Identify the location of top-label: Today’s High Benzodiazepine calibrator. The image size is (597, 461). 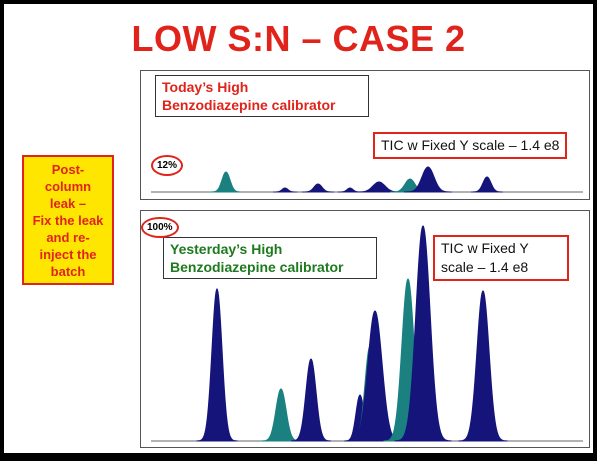
(262, 96).